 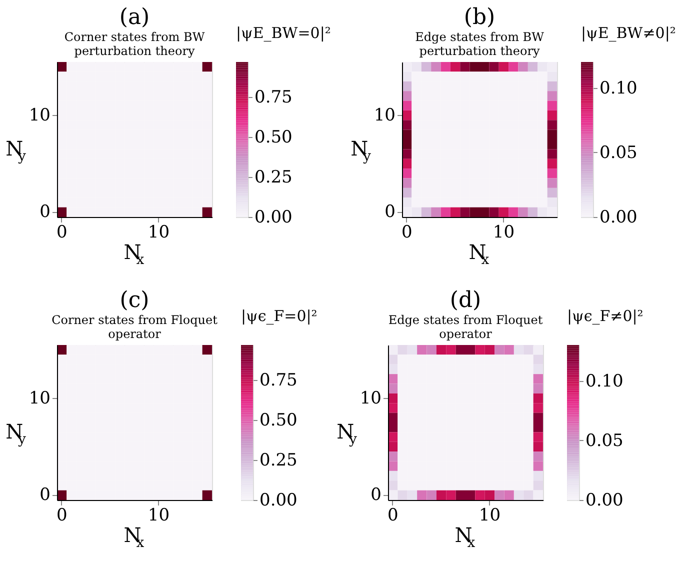 What do you see at coordinates (283, 33) in the screenshot?
I see `legend-title: |ψE_BW=0|²` at bounding box center [283, 33].